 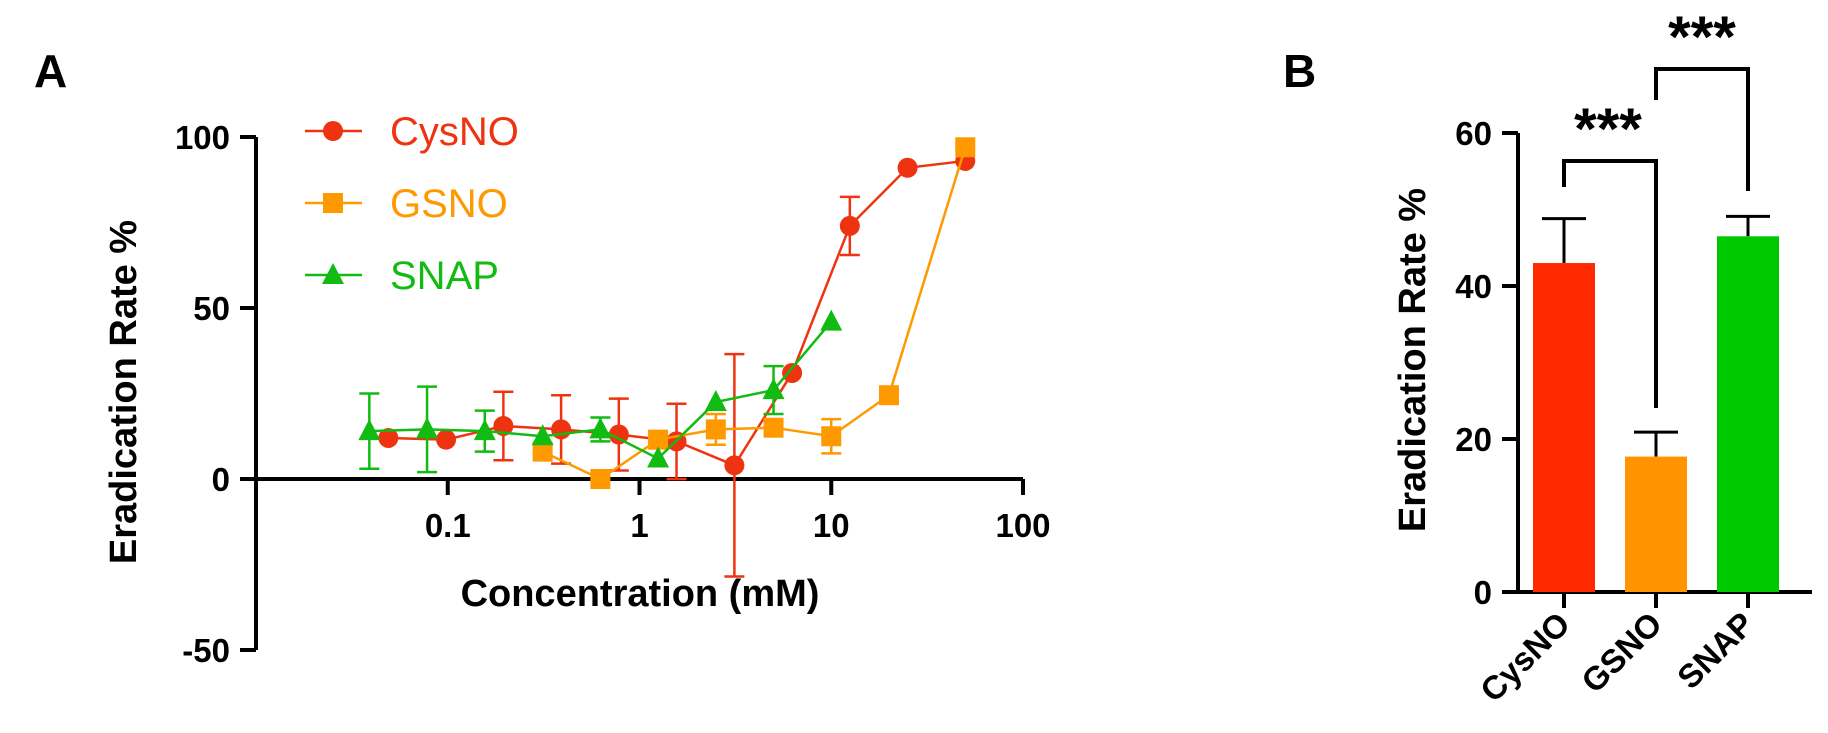 What do you see at coordinates (454, 132) in the screenshot?
I see `legend-label: CysNO` at bounding box center [454, 132].